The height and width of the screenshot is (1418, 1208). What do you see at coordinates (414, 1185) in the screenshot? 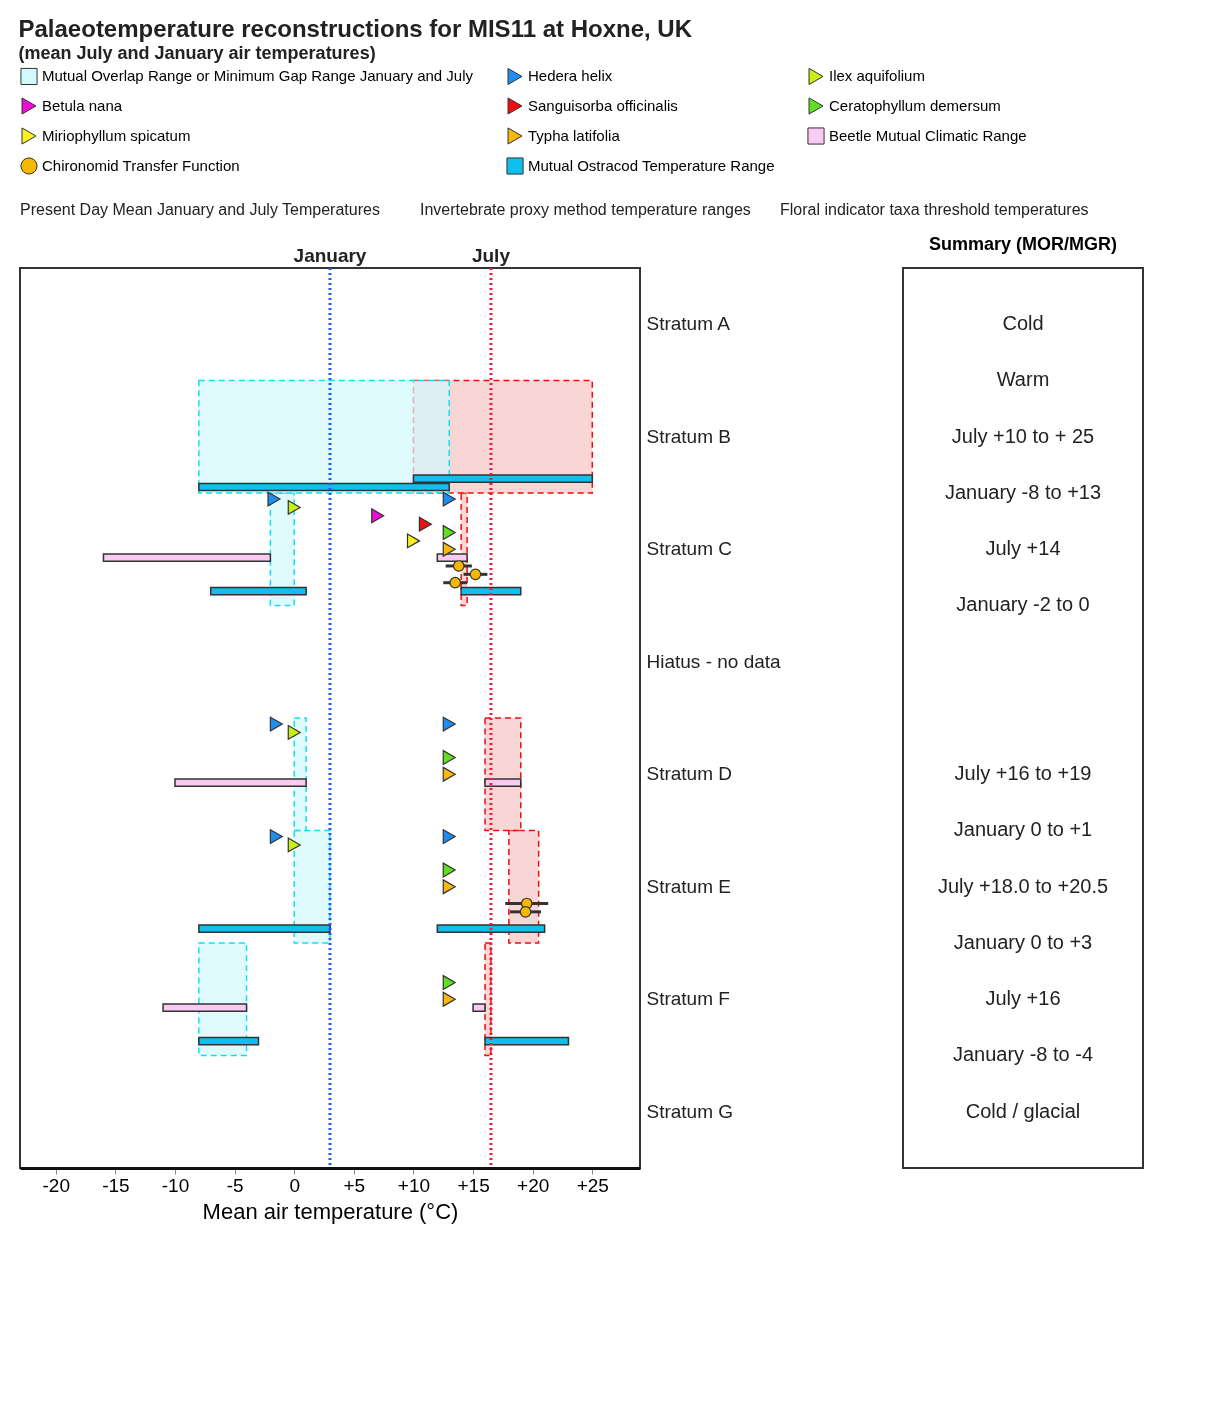
I see `x-tick-label: +10` at bounding box center [414, 1185].